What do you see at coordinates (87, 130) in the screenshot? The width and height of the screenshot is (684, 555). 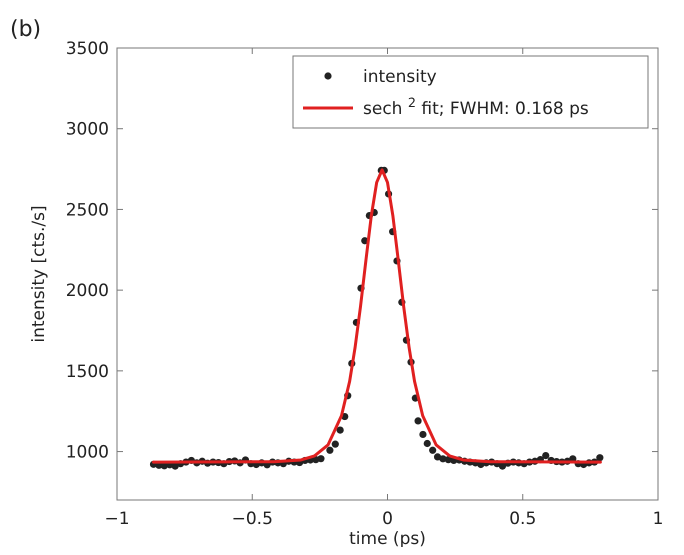 I see `y-tick-label: 3000` at bounding box center [87, 130].